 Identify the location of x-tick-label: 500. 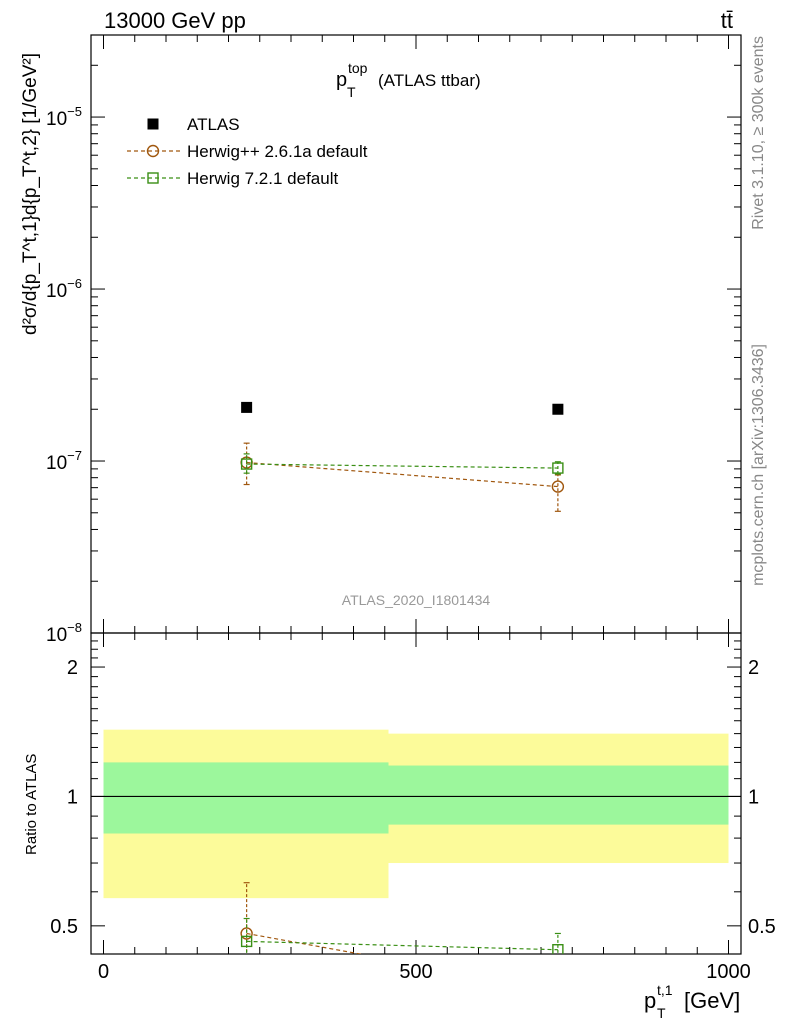
(415, 972).